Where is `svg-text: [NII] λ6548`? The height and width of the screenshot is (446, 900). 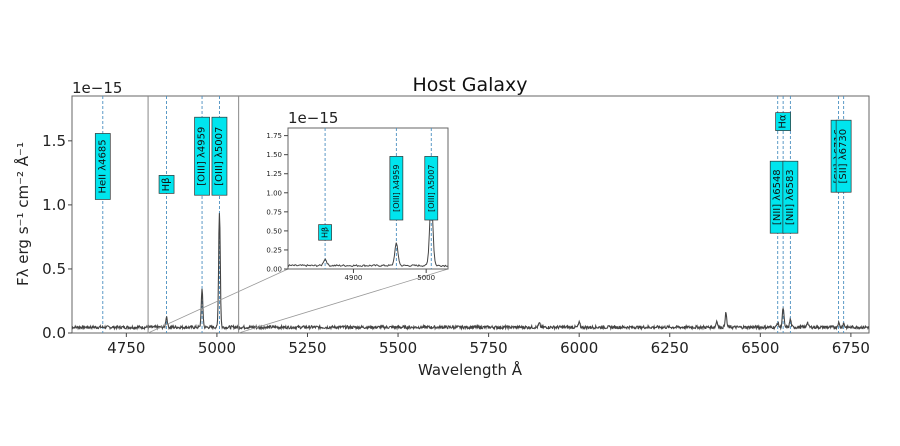
svg-text: [NII] λ6548 is located at coordinates (777, 197).